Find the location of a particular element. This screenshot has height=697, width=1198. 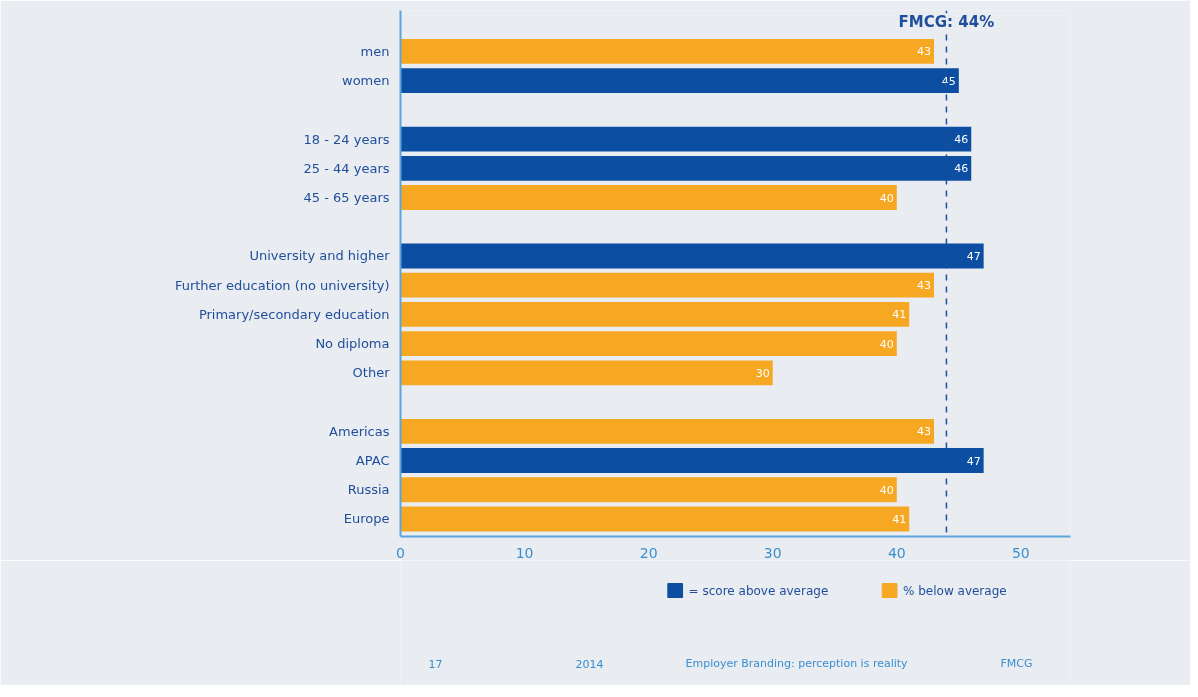

legend-label: % below average is located at coordinates (955, 590).